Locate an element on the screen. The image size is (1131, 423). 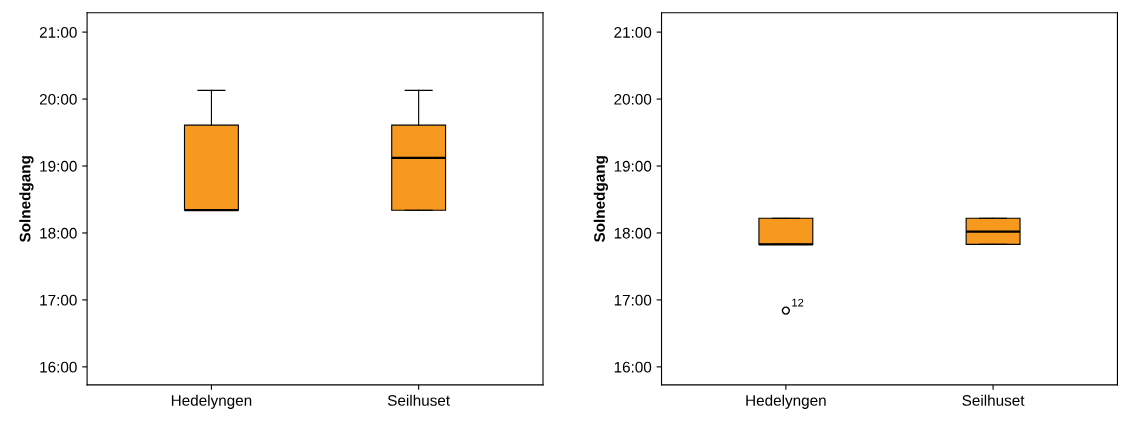
annotation: 12 is located at coordinates (798, 302).